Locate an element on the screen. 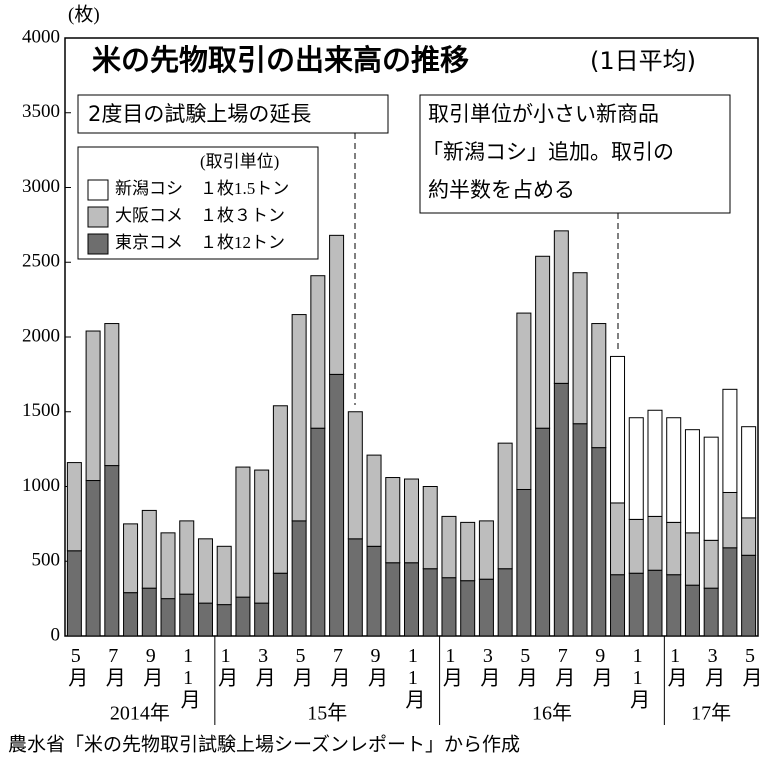 The height and width of the screenshot is (762, 763). source: 農水省「米の先物取引試験上場シーズンレポート」から作成 is located at coordinates (264, 744).